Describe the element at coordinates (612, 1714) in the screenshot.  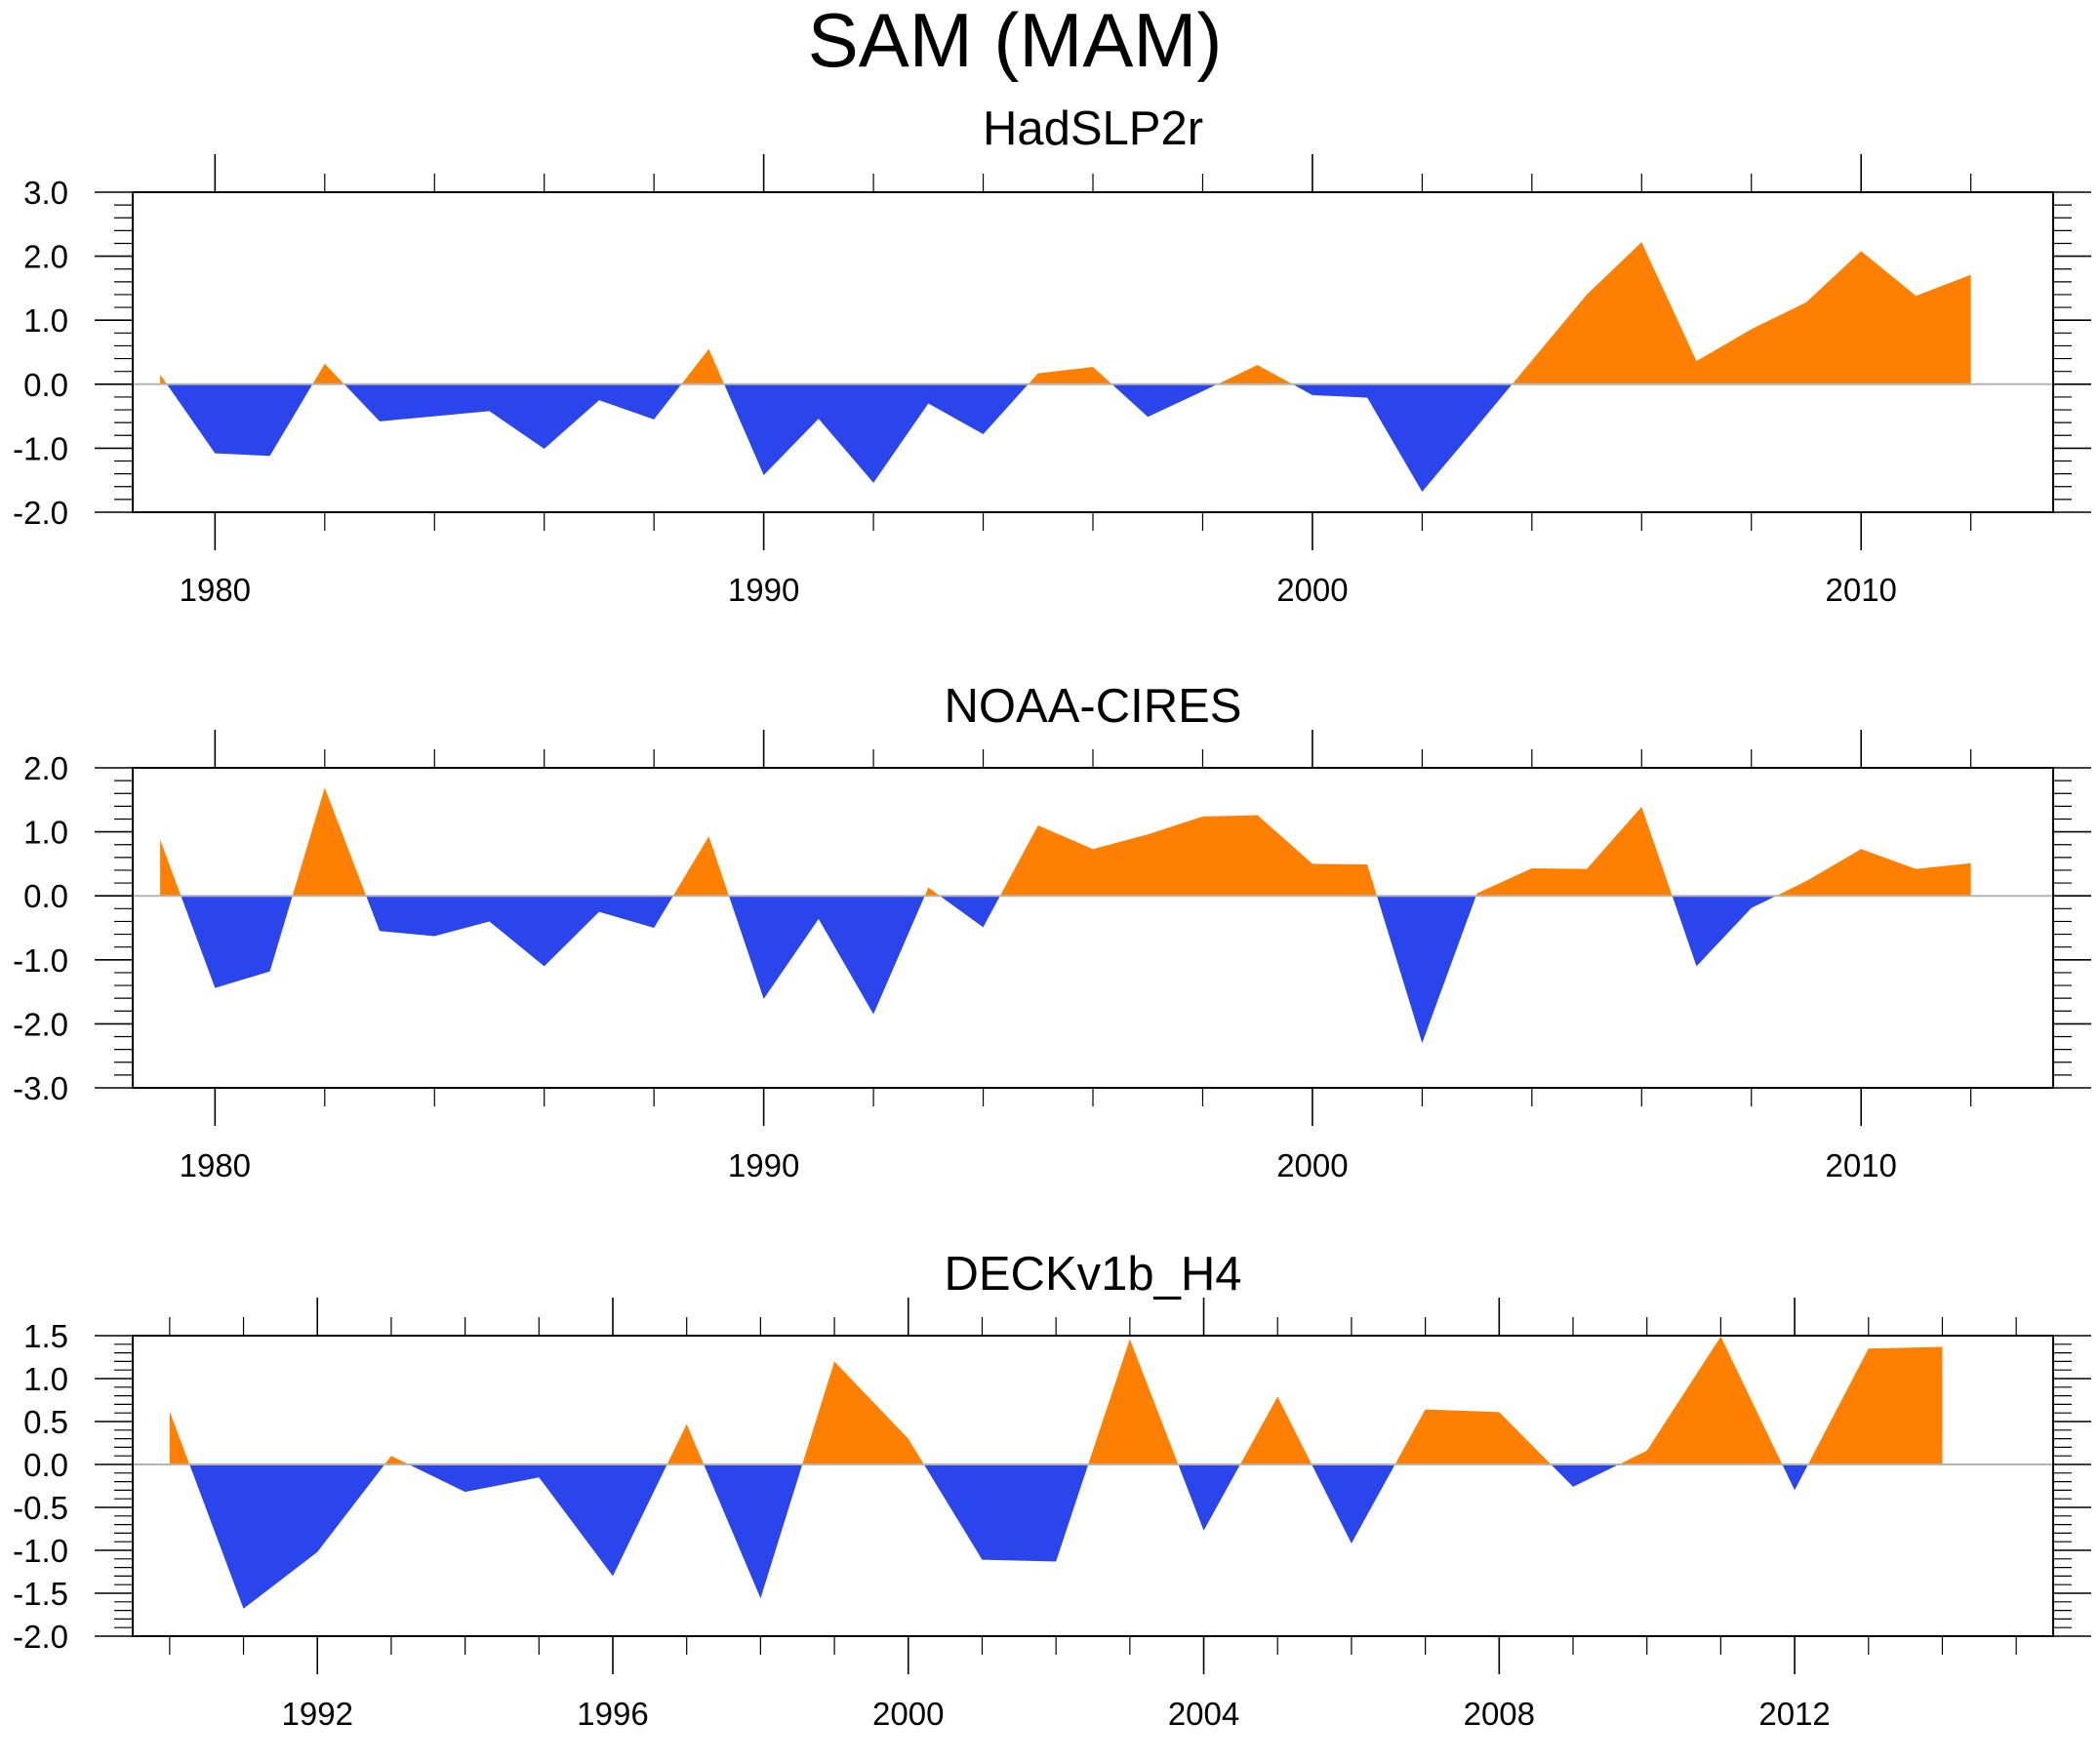
I see `x-tick-label: 1996` at that location.